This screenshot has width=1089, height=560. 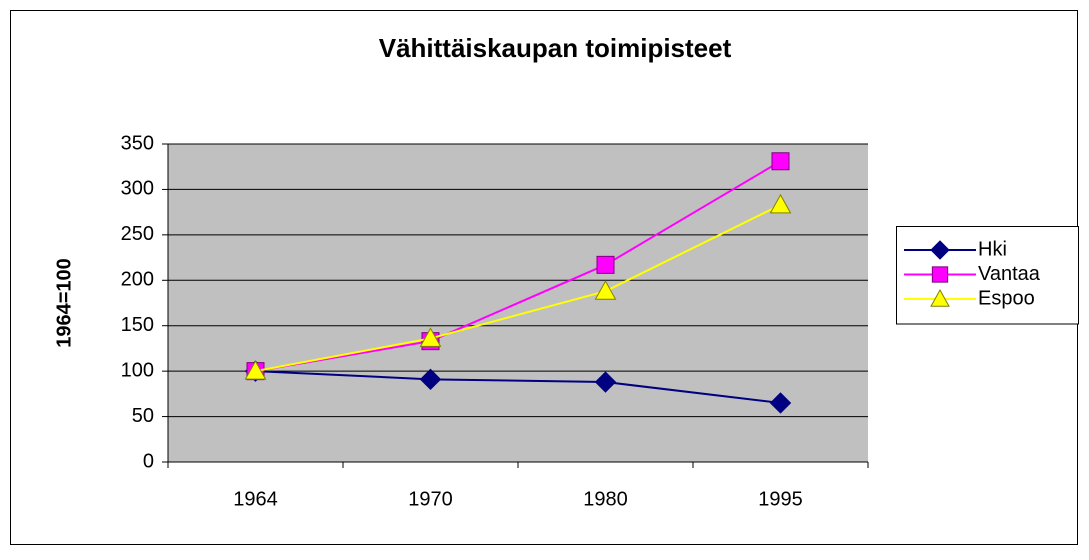 What do you see at coordinates (992, 249) in the screenshot?
I see `legend-label: Hki` at bounding box center [992, 249].